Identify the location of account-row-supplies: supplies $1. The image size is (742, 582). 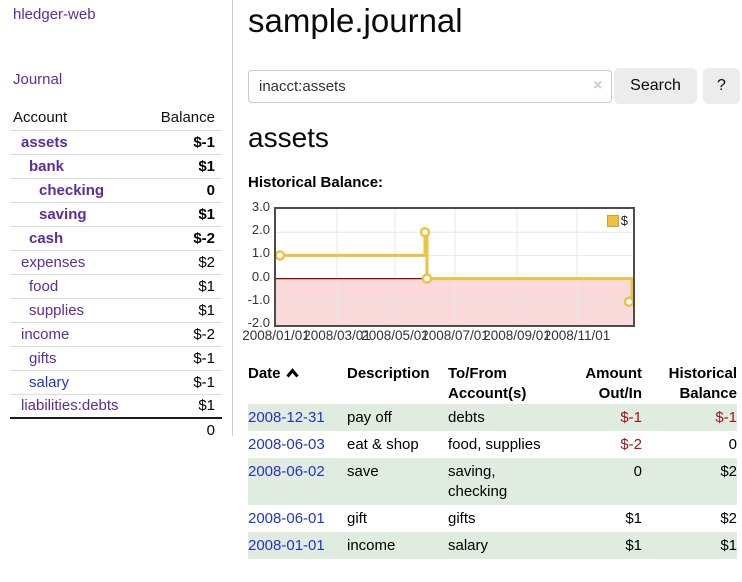
(116, 309).